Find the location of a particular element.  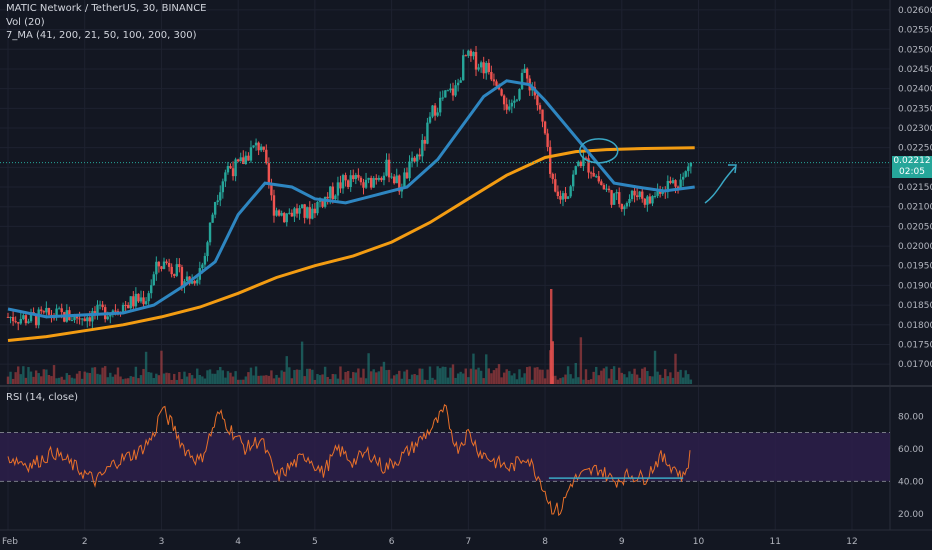

volume-legend: Vol (20) is located at coordinates (25, 22).